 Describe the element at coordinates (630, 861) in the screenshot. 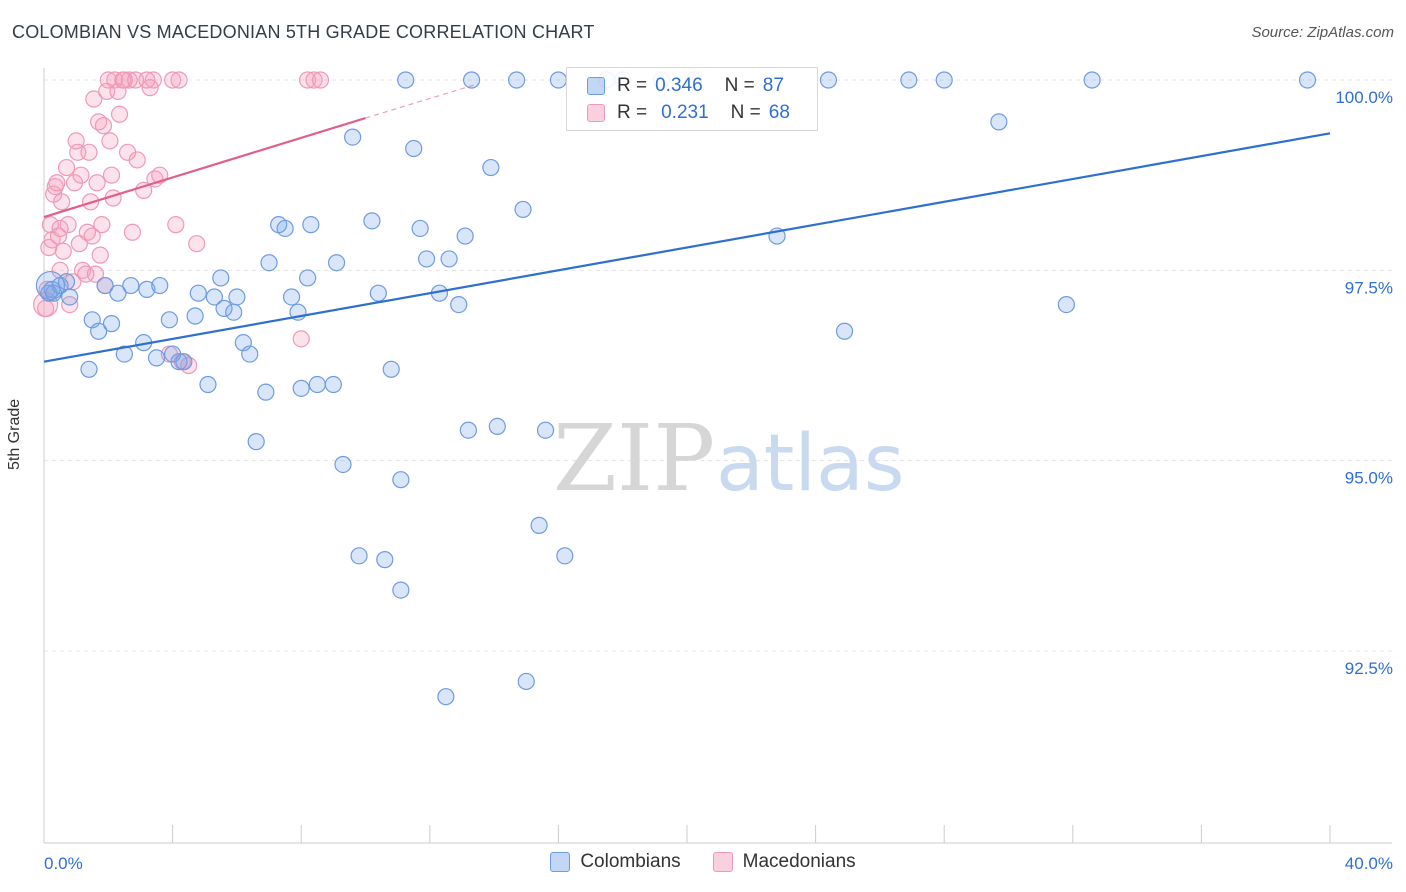

I see `legend-label-colombians: Colombians` at that location.